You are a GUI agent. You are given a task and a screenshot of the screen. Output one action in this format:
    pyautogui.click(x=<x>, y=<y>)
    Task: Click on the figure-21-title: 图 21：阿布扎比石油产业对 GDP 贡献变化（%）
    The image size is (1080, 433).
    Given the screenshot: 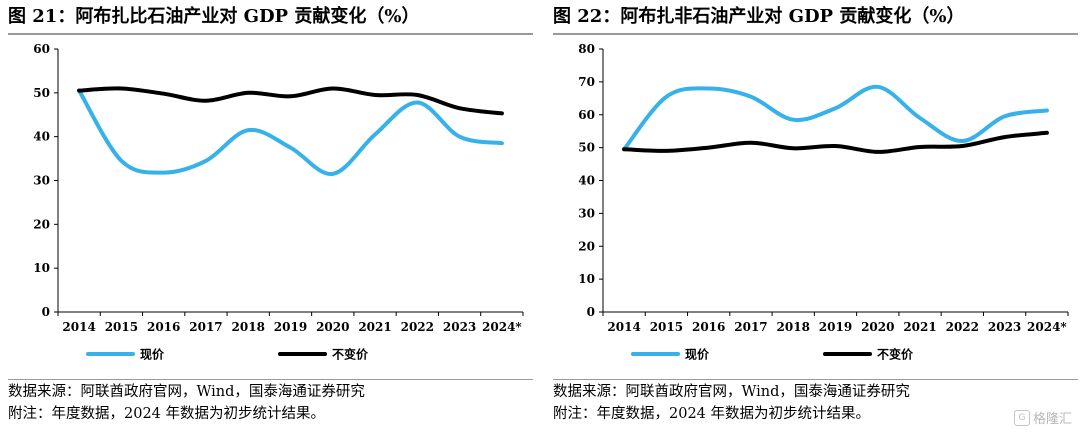 What is the action you would take?
    pyautogui.click(x=214, y=16)
    